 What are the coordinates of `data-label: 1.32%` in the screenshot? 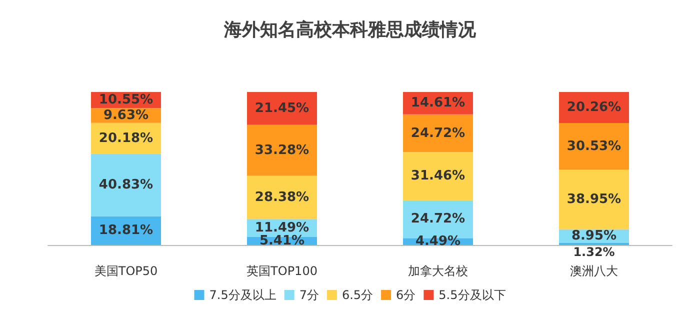 It's located at (594, 252).